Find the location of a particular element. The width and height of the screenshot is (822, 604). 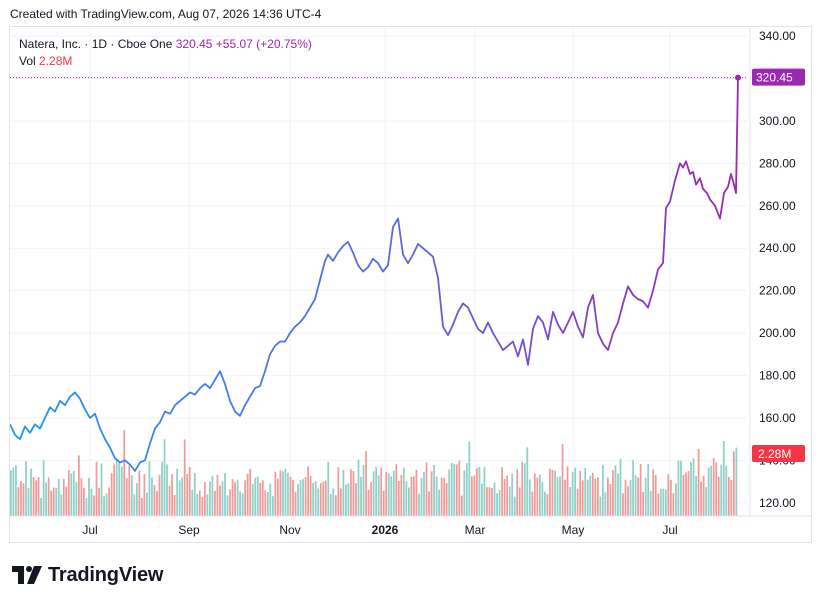

volume-bars is located at coordinates (374, 473).